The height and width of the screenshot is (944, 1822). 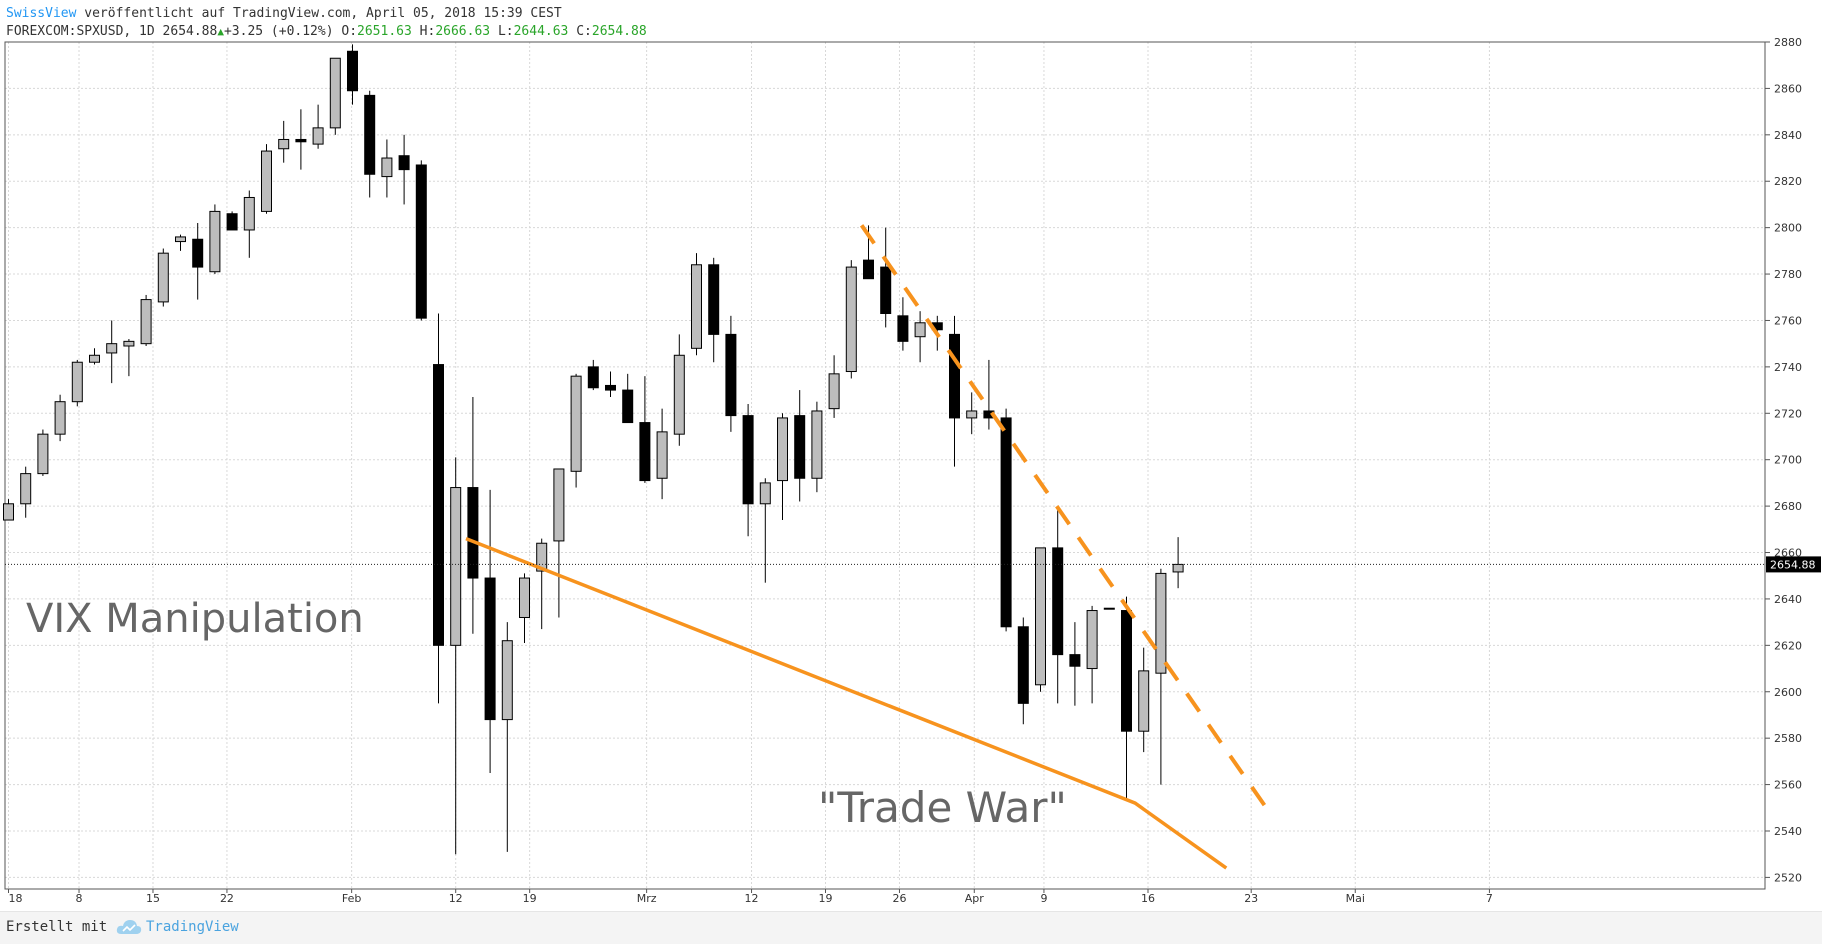 What do you see at coordinates (1788, 367) in the screenshot?
I see `y-tick-label: 2740` at bounding box center [1788, 367].